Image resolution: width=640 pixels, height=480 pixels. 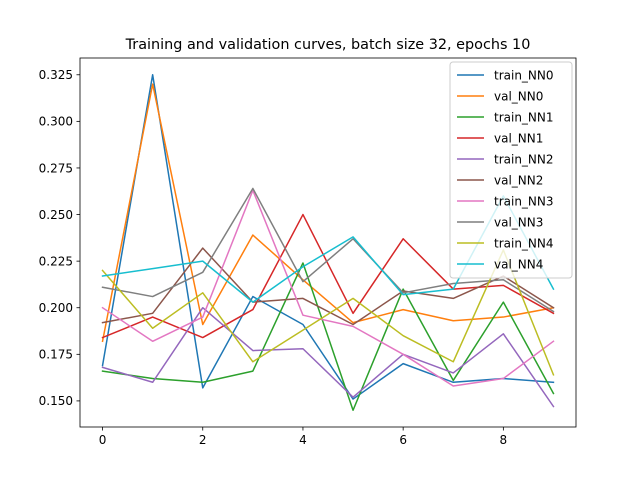 What do you see at coordinates (524, 243) in the screenshot?
I see `legend-label-train_NN4: train_NN4` at bounding box center [524, 243].